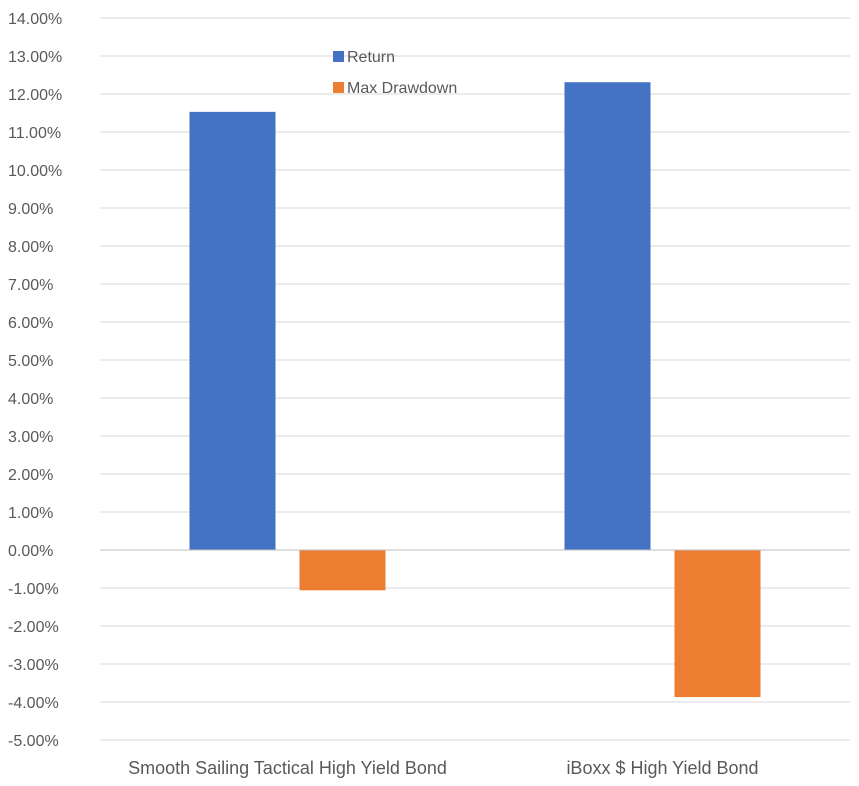 Image resolution: width=859 pixels, height=786 pixels. I want to click on y-tick-label: -2.00%, so click(33, 627).